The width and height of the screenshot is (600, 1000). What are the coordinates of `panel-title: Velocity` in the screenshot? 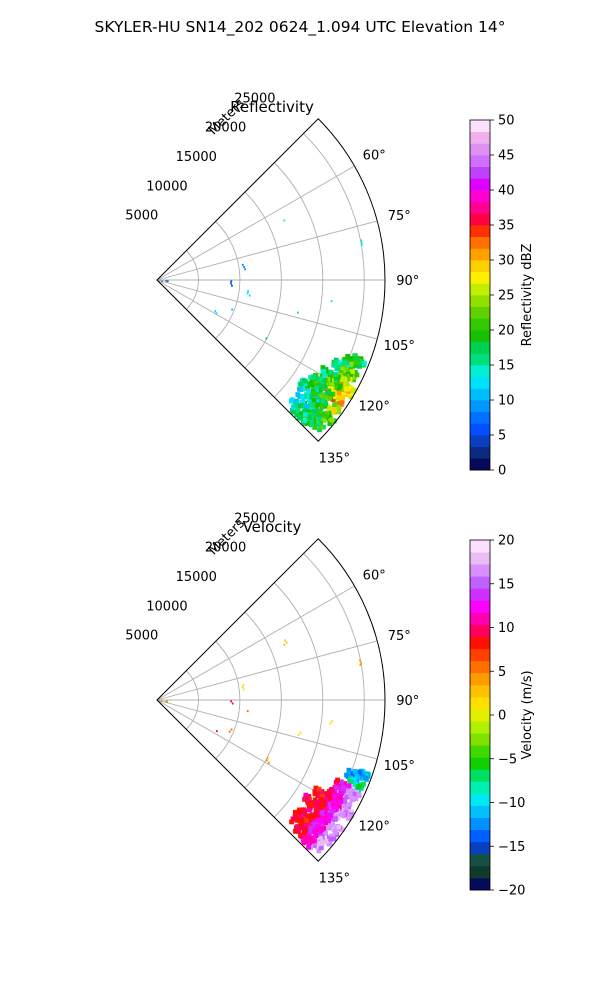 It's located at (272, 527).